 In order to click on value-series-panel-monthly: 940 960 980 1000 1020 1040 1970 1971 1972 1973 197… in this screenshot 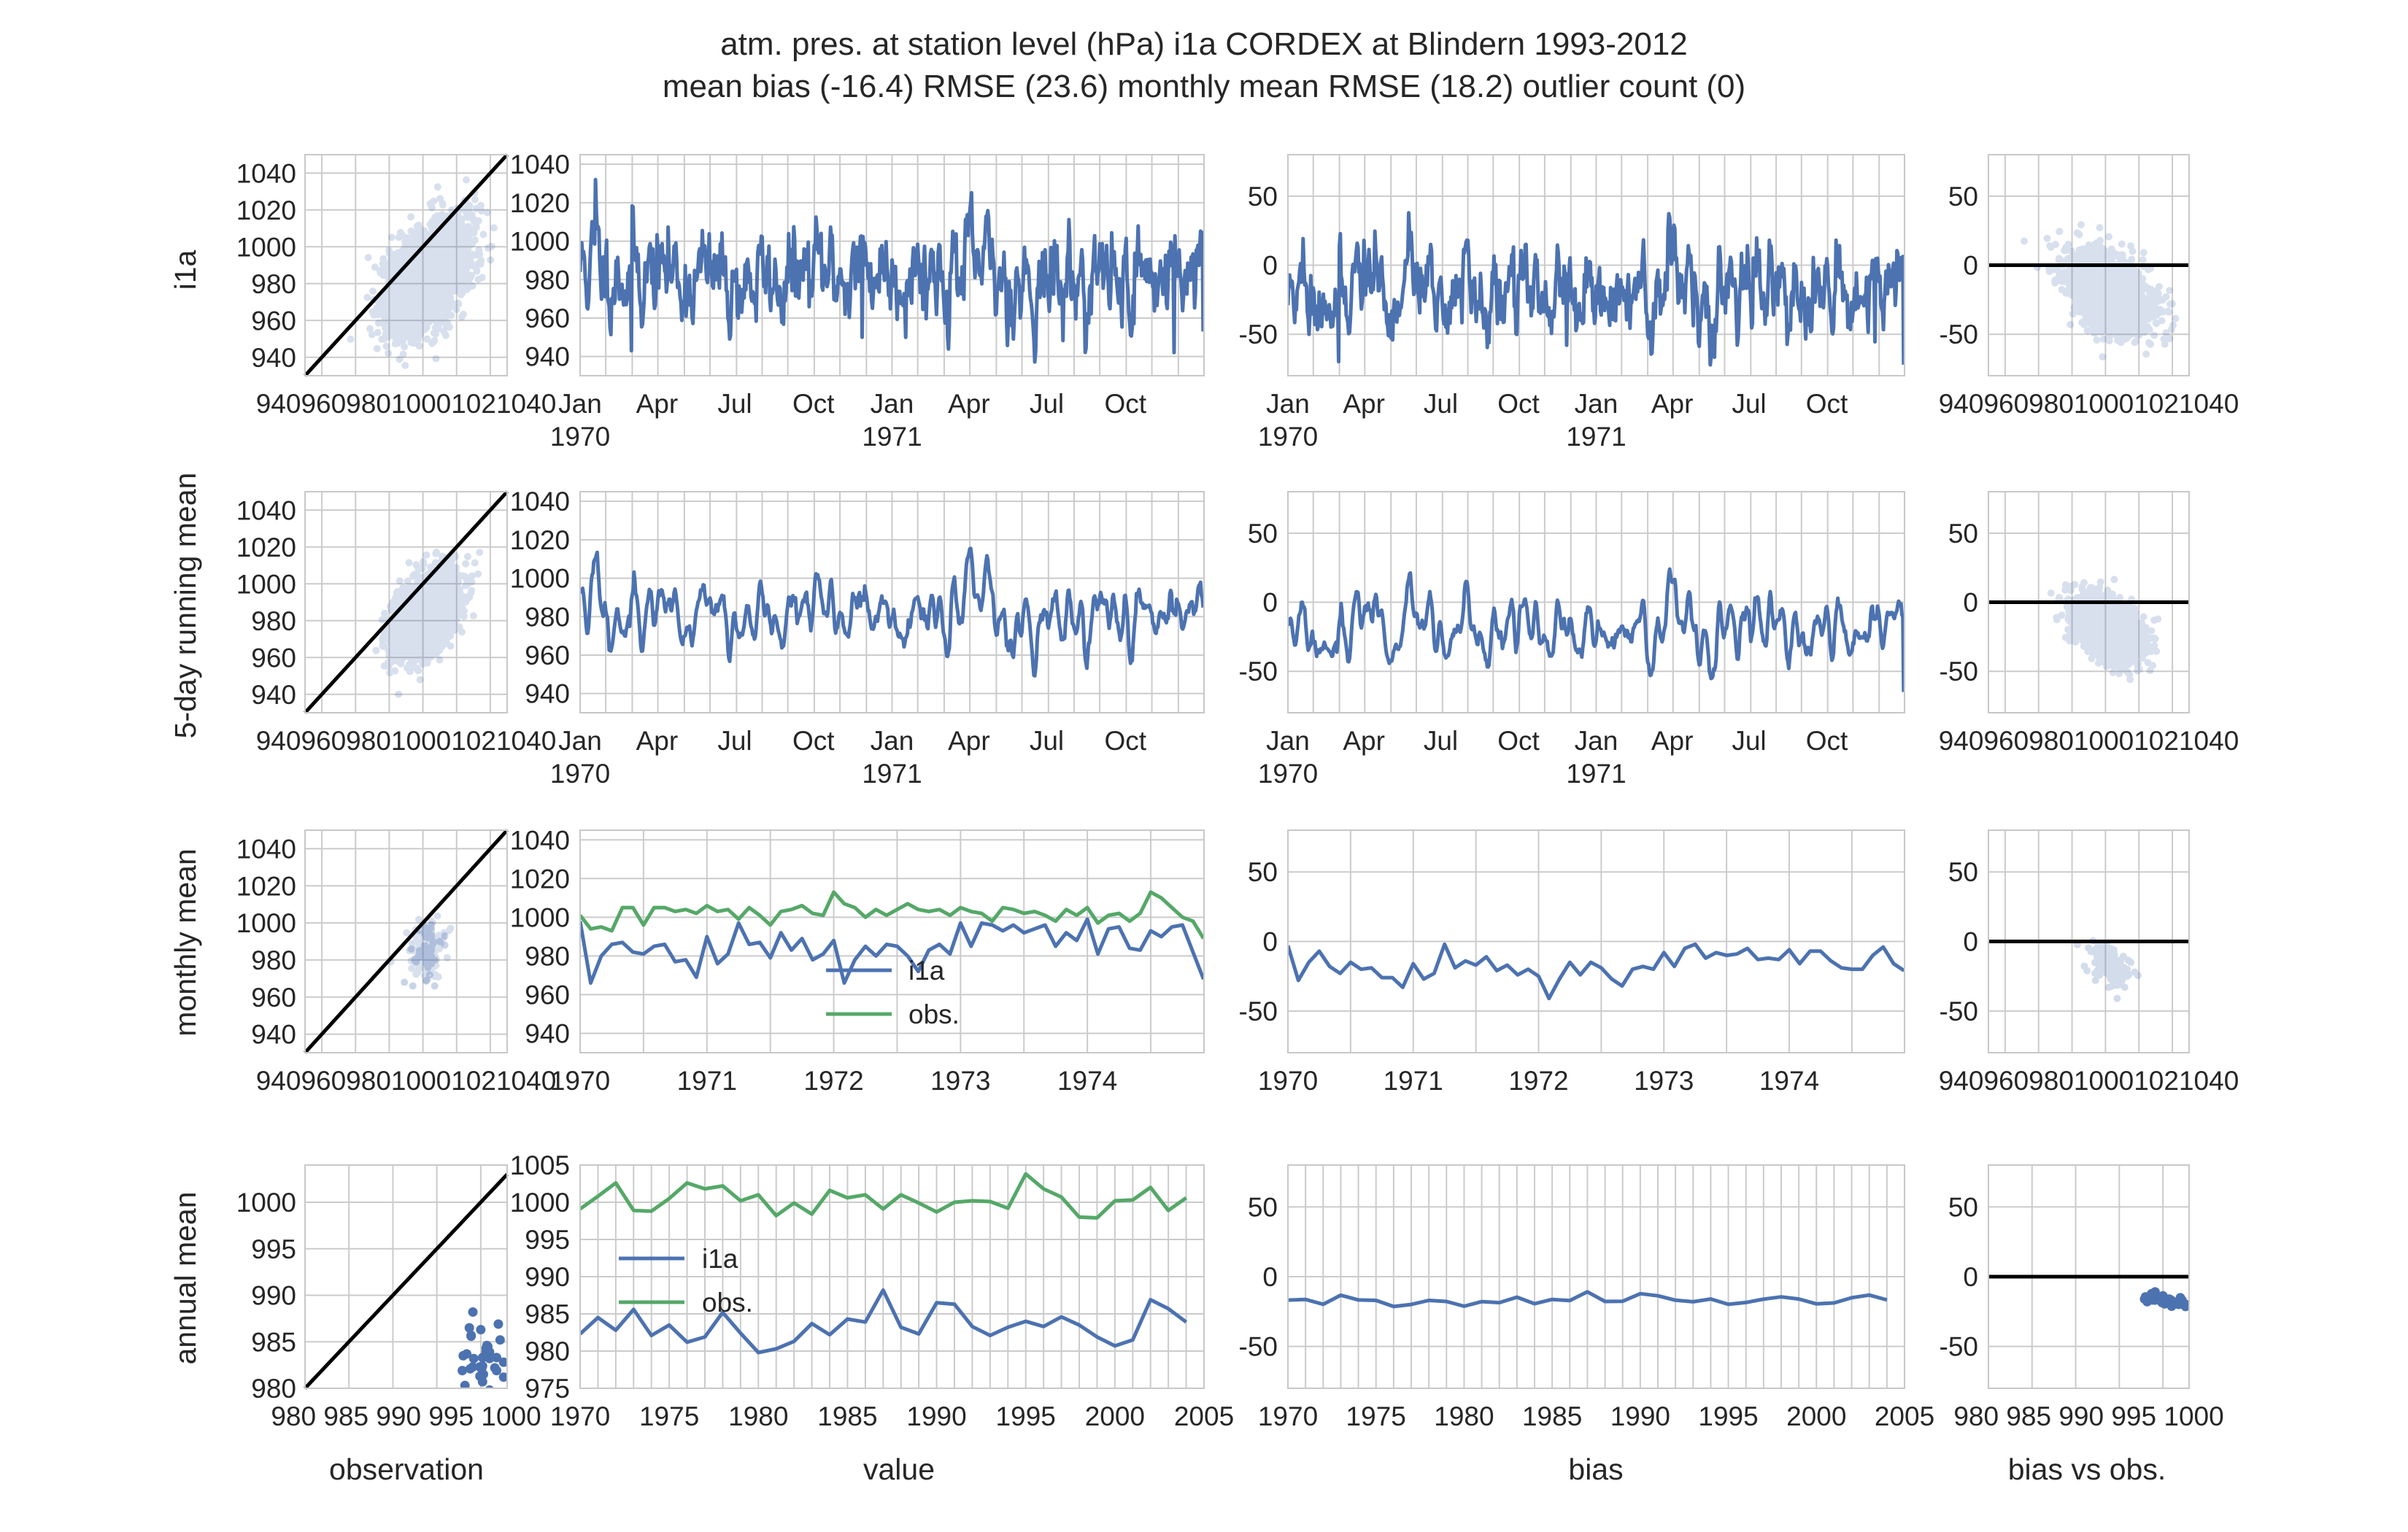, I will do `click(857, 961)`.